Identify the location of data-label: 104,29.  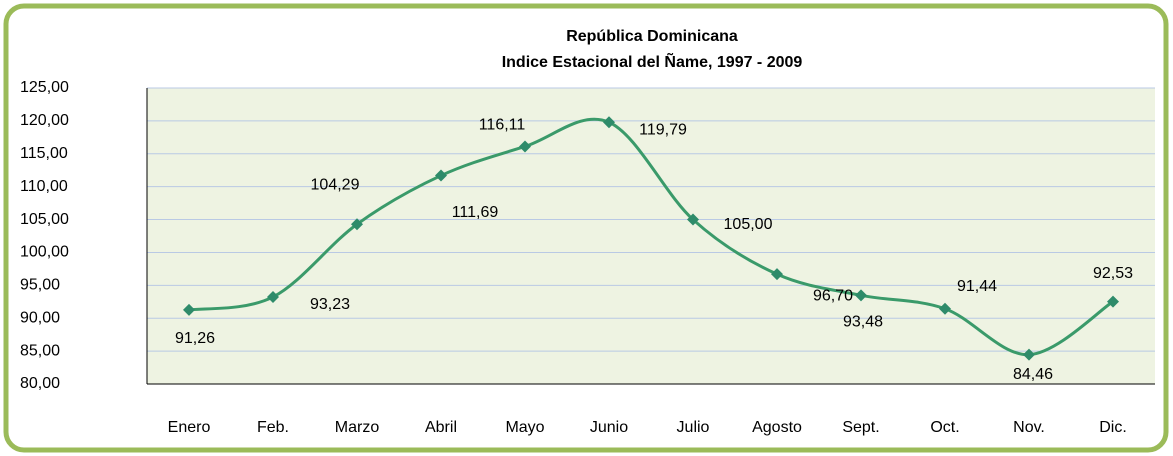
(335, 184).